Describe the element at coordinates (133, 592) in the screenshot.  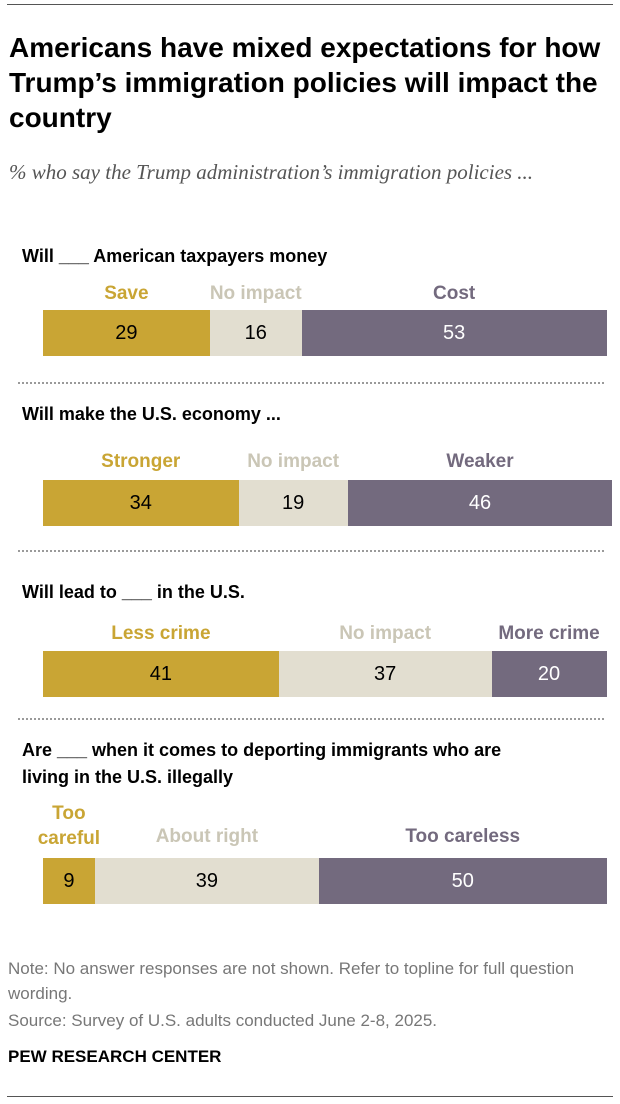
I see `panel-title-3: Will lead to ___ in the U.S.` at that location.